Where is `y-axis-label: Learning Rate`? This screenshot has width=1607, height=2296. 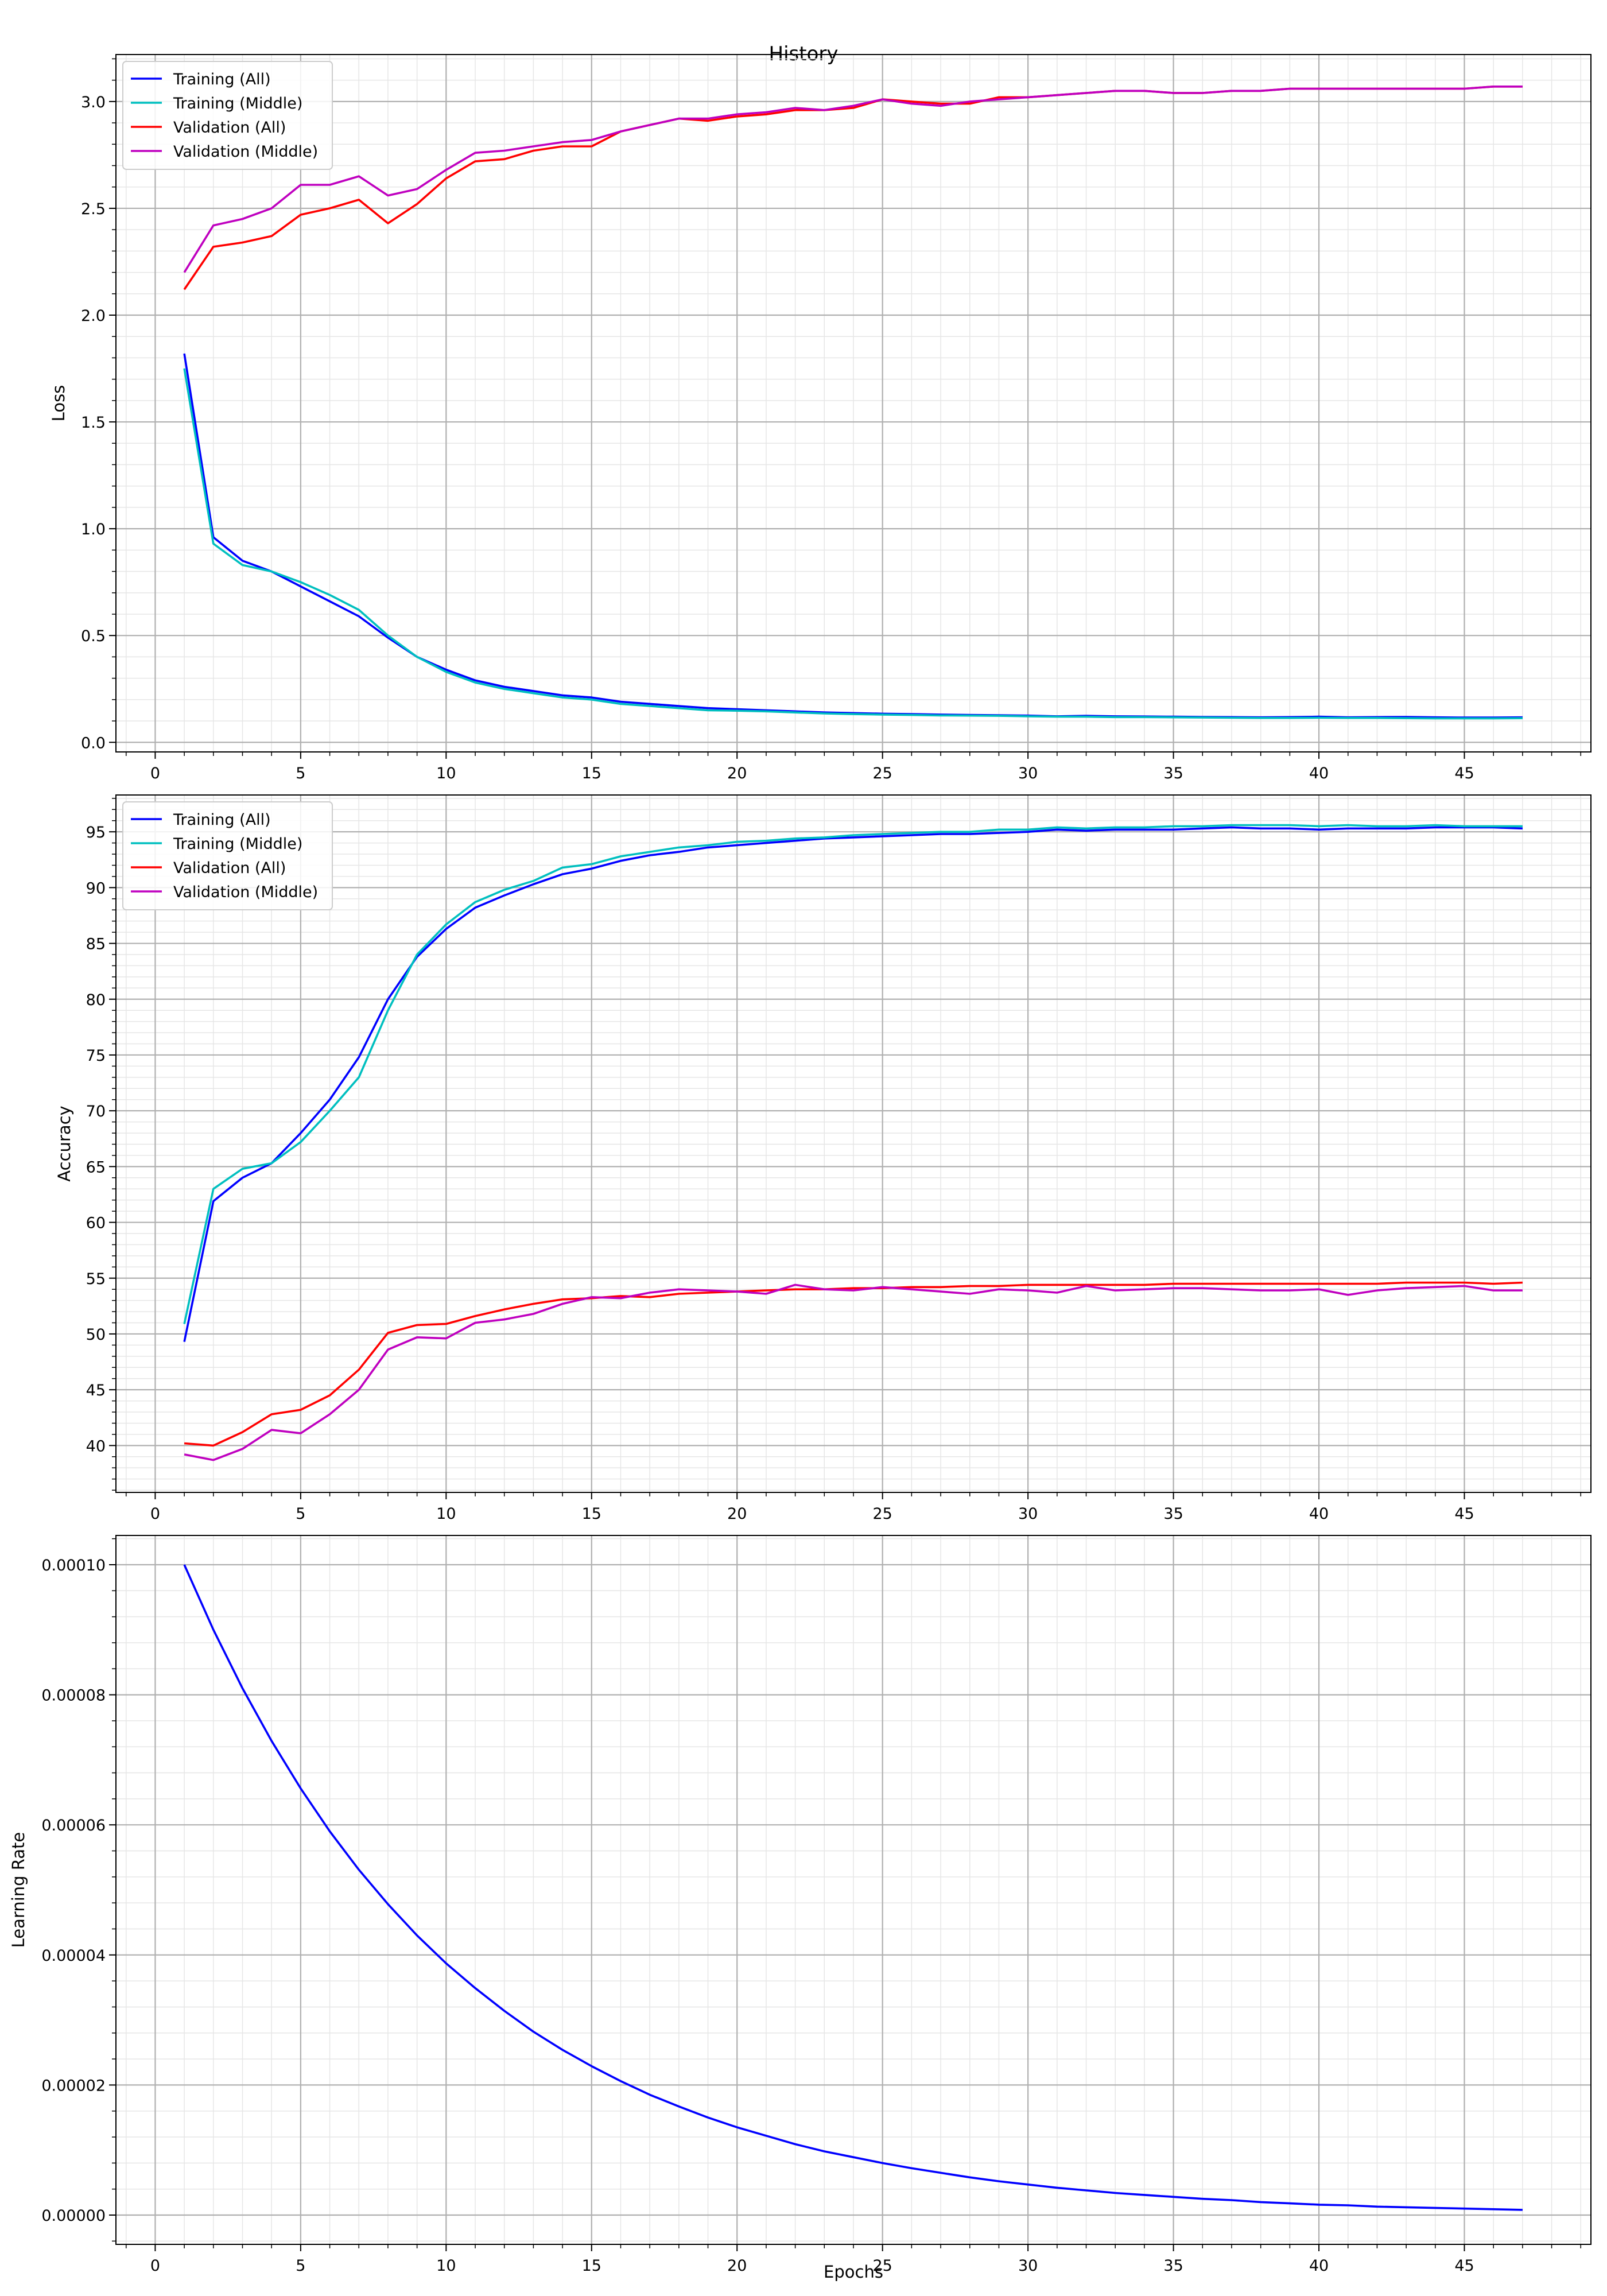
y-axis-label: Learning Rate is located at coordinates (18, 1890).